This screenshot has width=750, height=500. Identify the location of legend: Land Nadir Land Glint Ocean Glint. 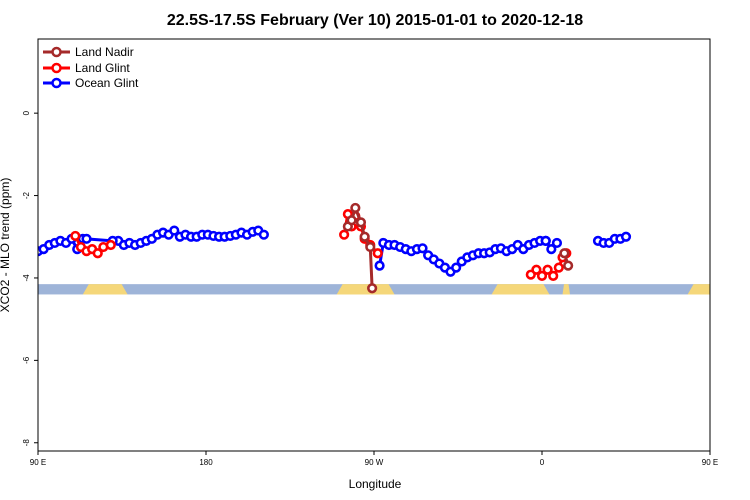
(91, 67).